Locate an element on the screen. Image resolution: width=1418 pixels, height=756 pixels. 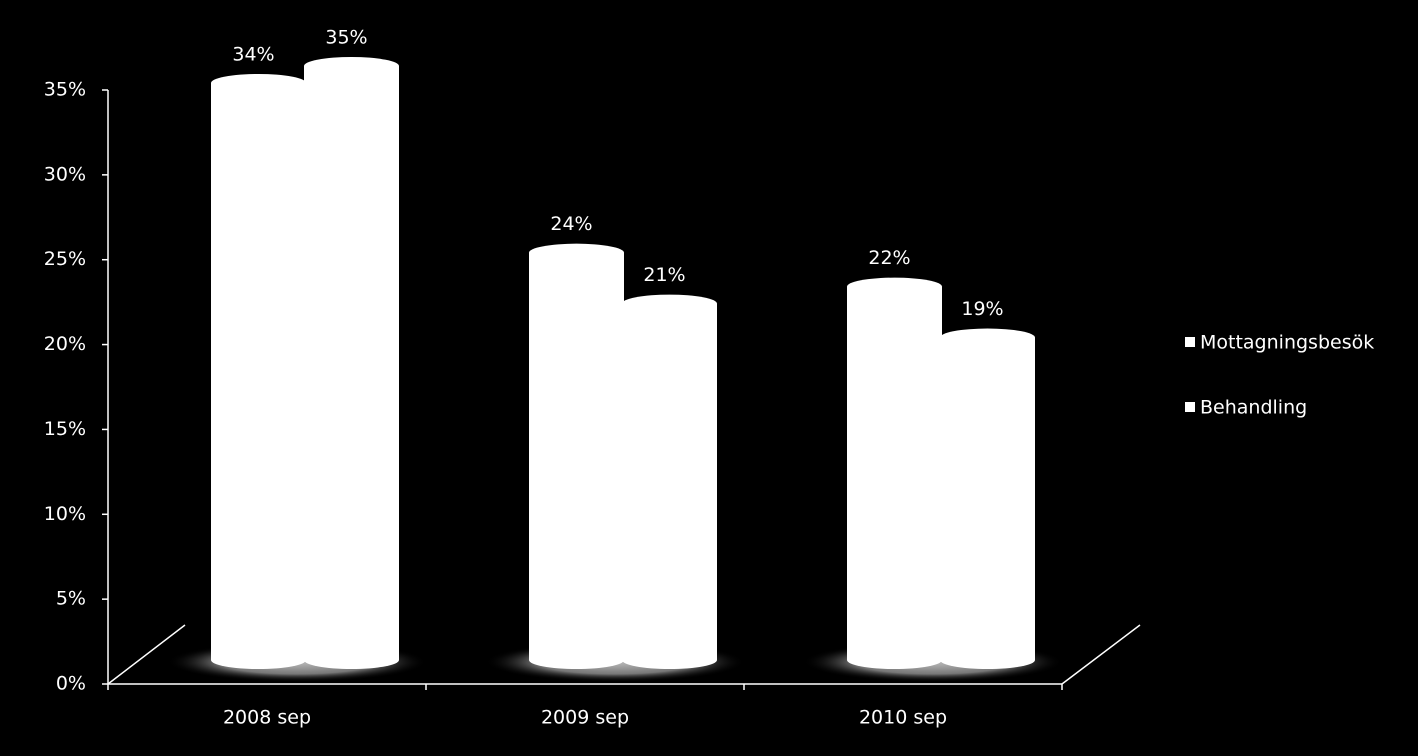
legend-label: Mottagningsbesök is located at coordinates (1287, 343).